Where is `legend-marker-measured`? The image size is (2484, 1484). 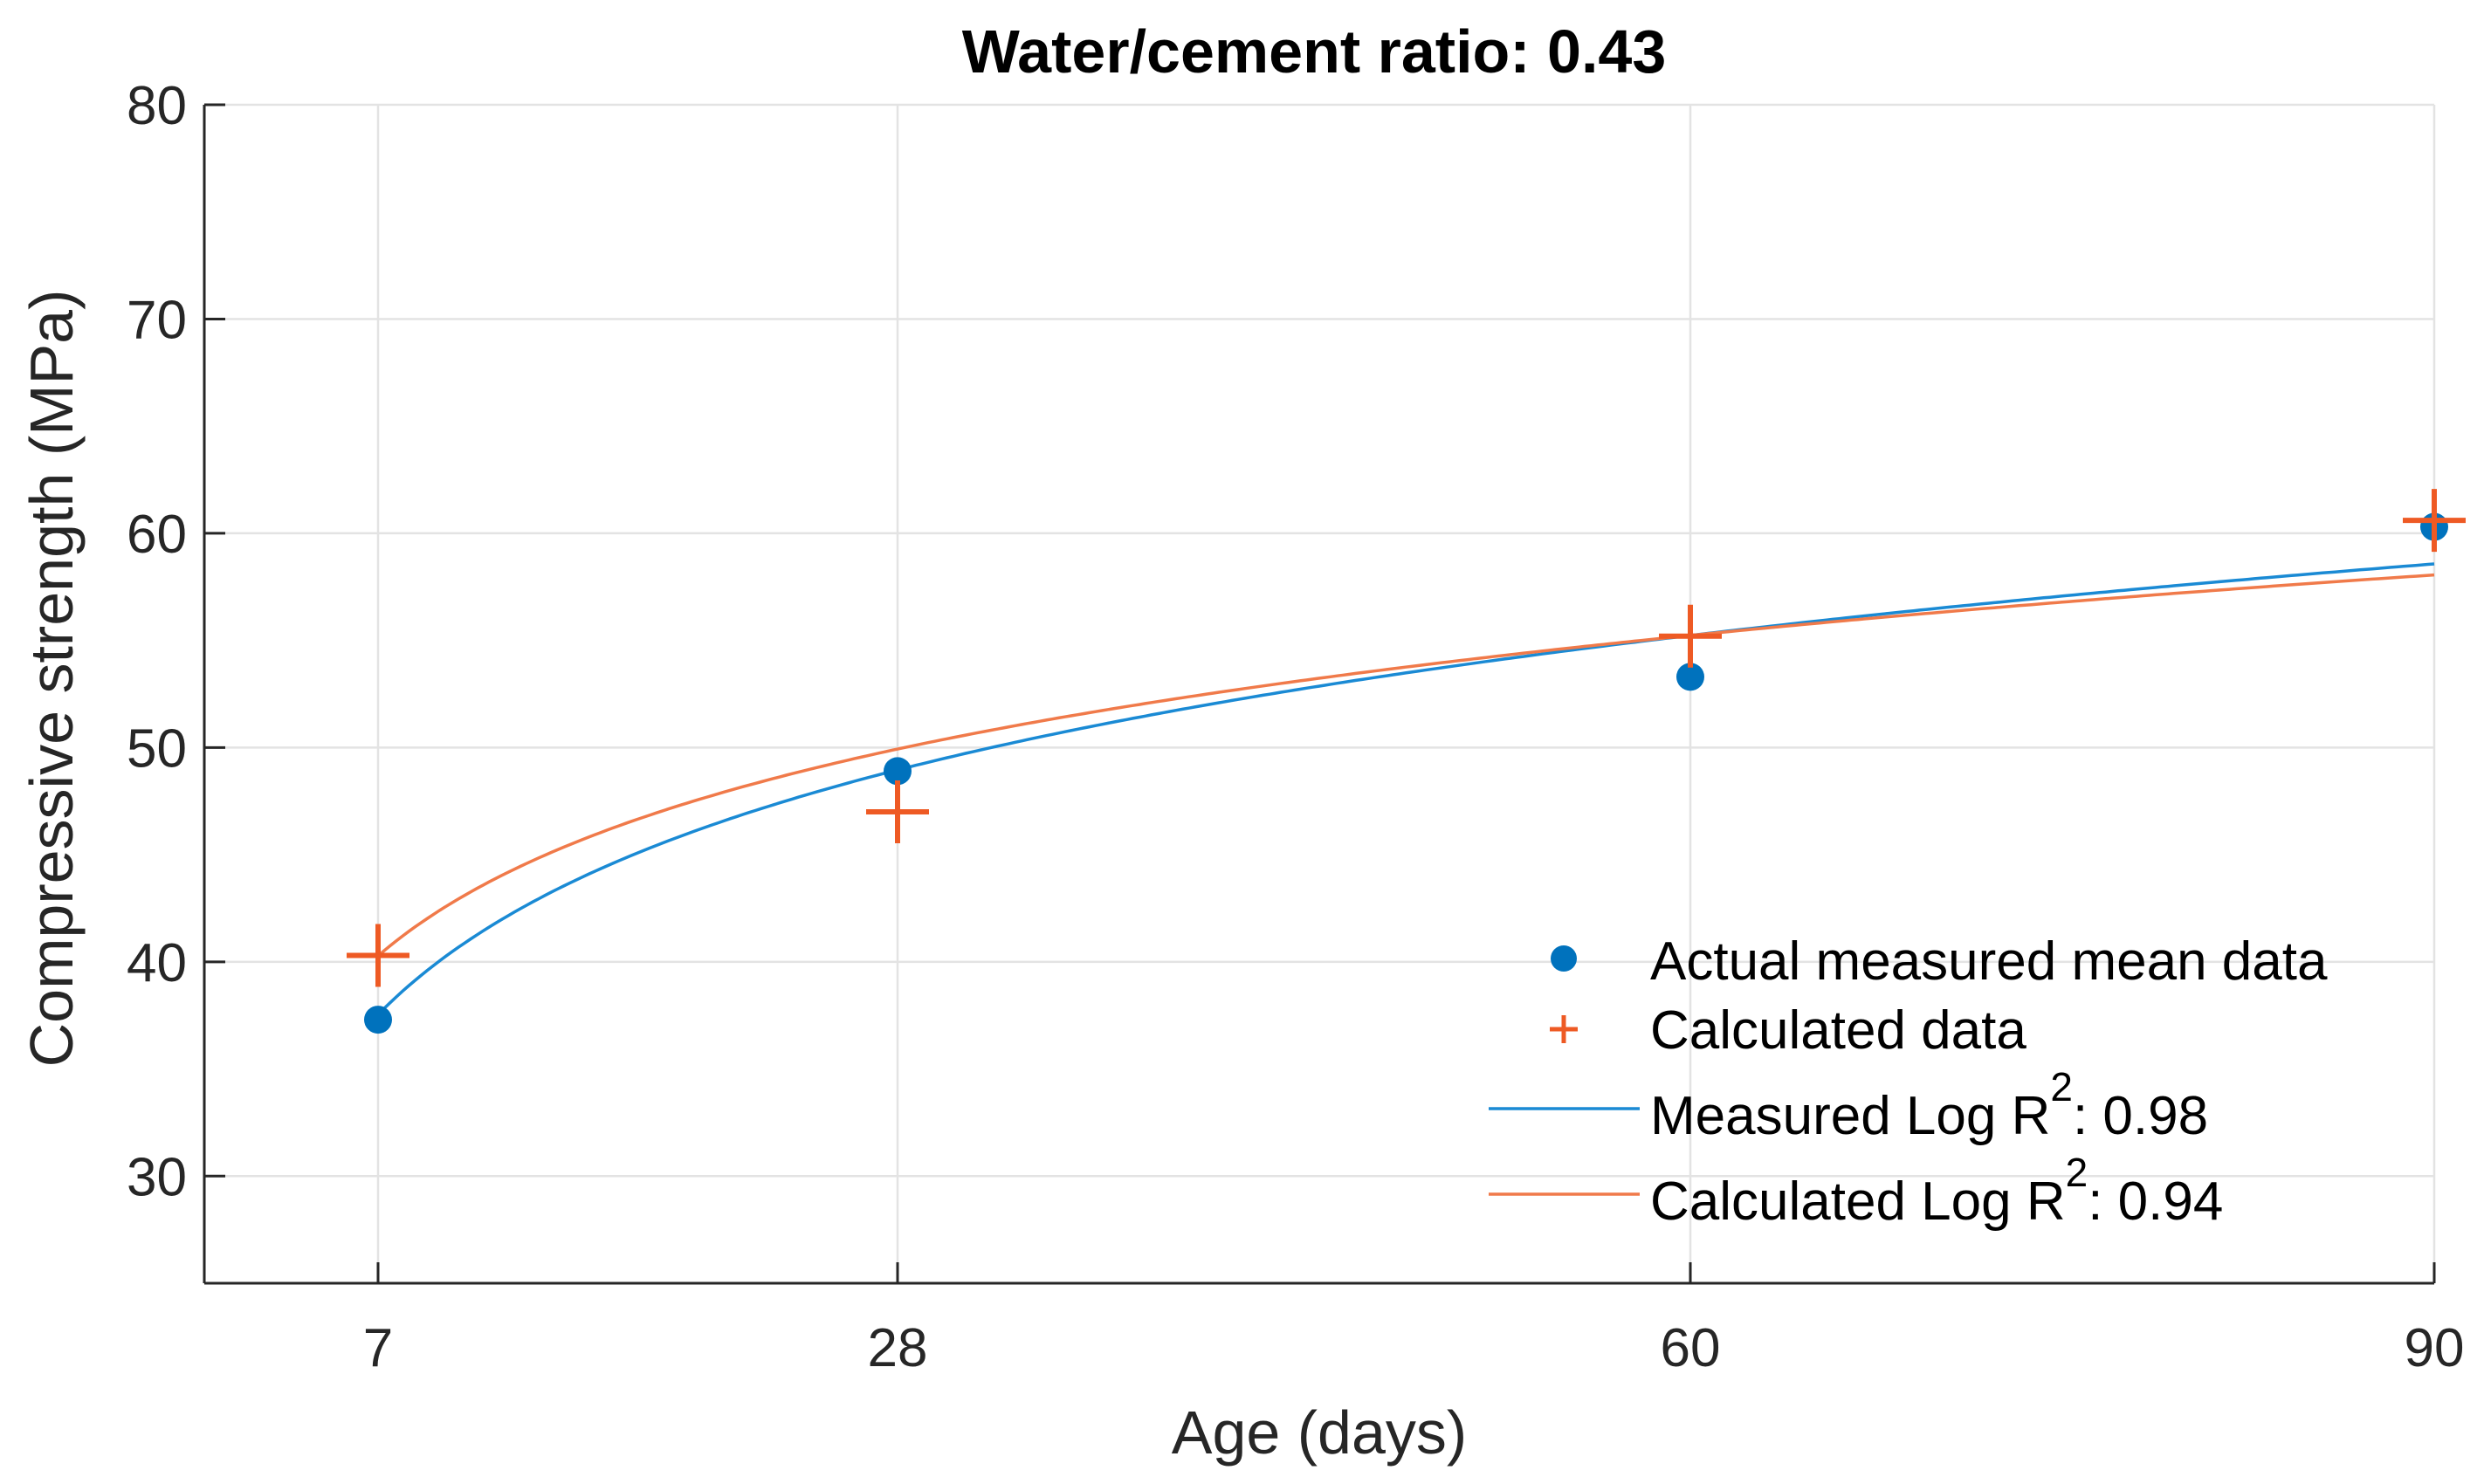 legend-marker-measured is located at coordinates (1564, 958).